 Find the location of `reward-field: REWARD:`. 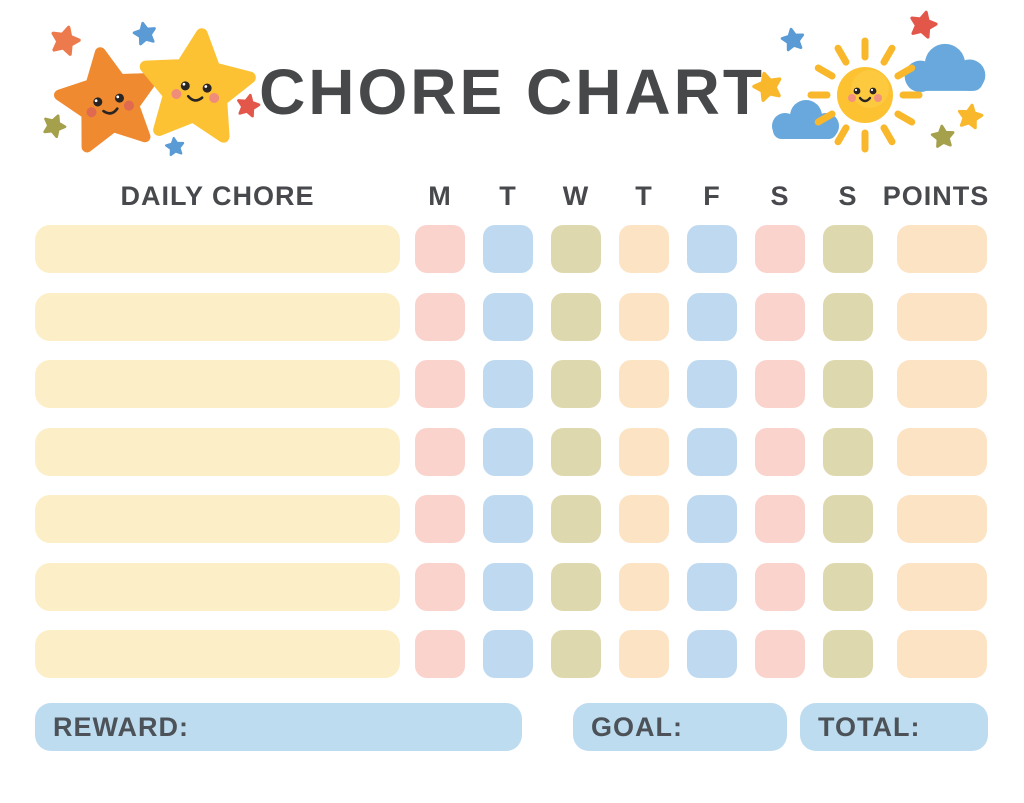

reward-field: REWARD: is located at coordinates (278, 727).